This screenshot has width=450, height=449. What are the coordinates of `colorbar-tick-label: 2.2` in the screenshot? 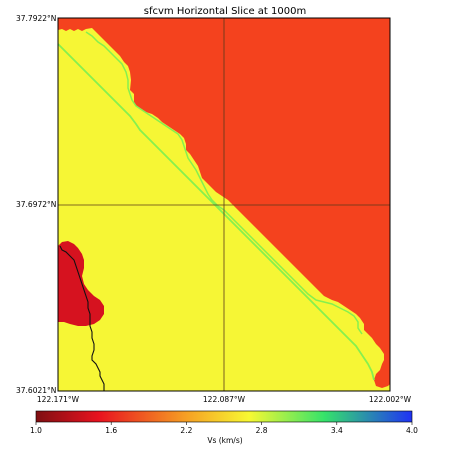 It's located at (186, 430).